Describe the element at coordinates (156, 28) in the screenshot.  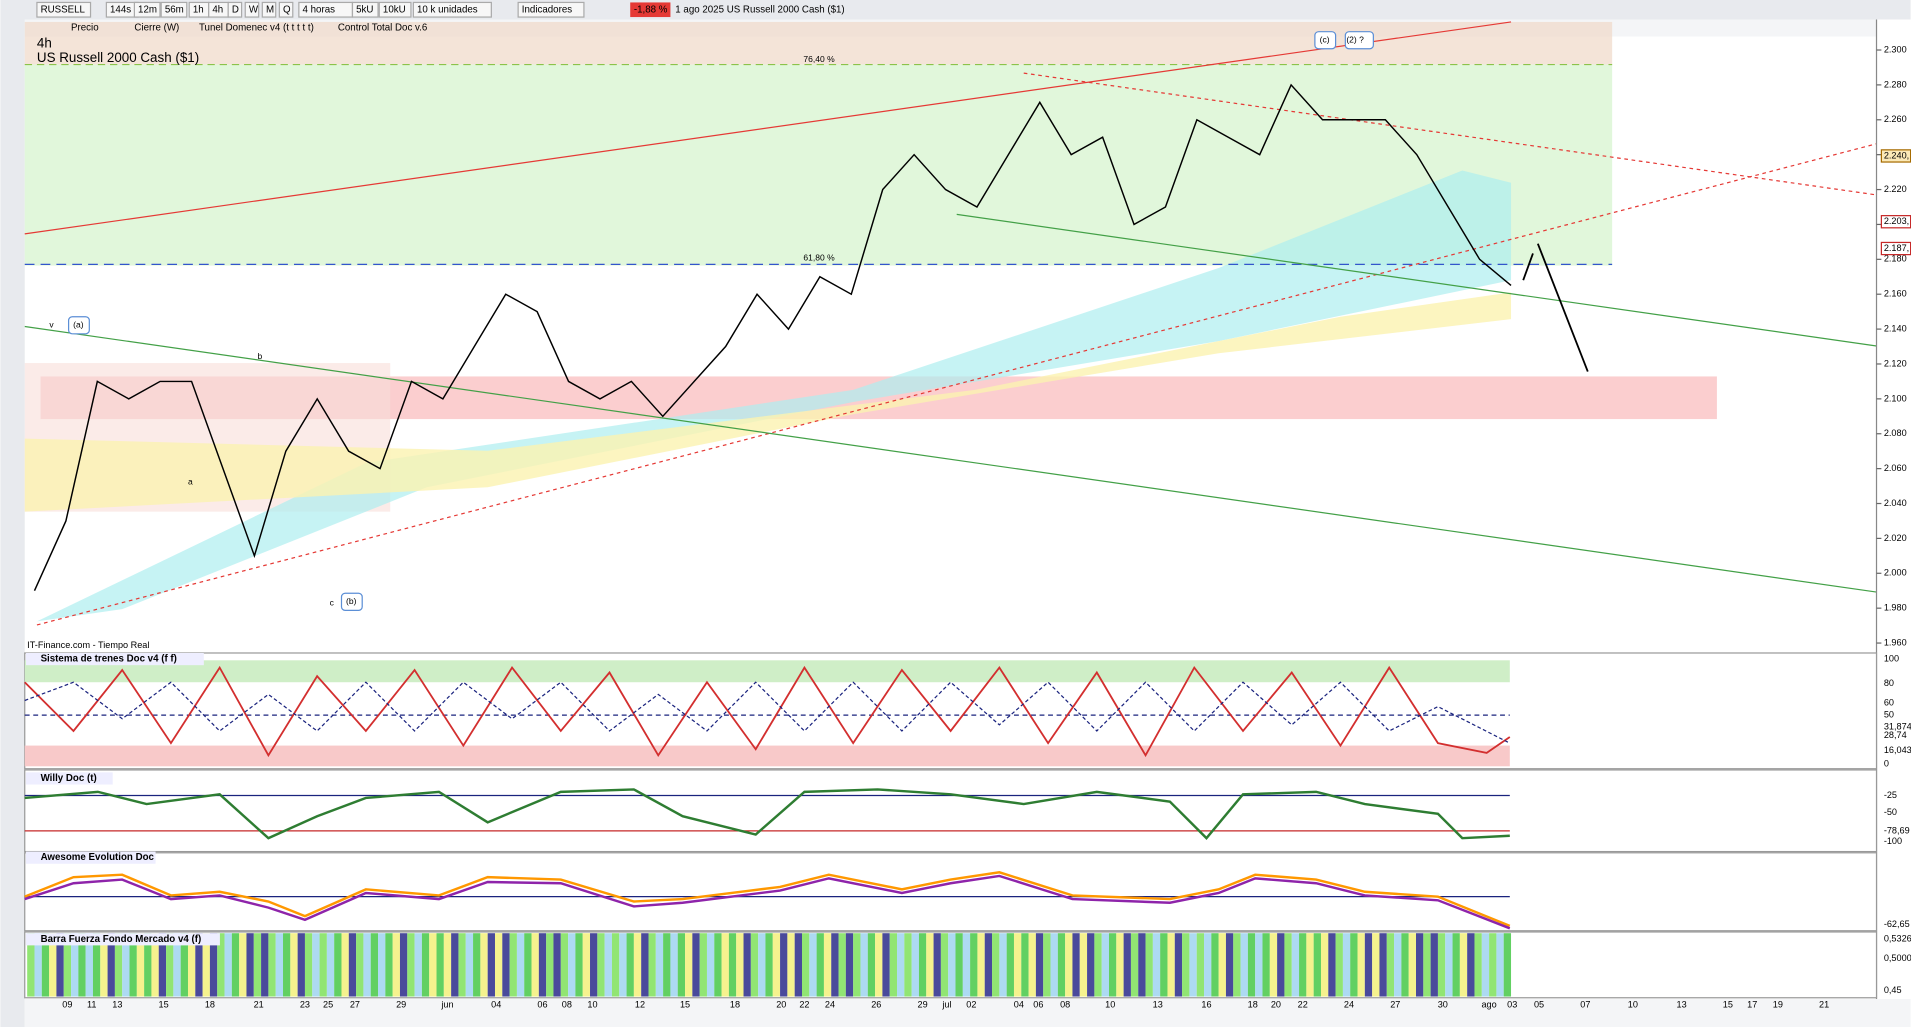
I see `indicator-tab: Cierre (W)` at that location.